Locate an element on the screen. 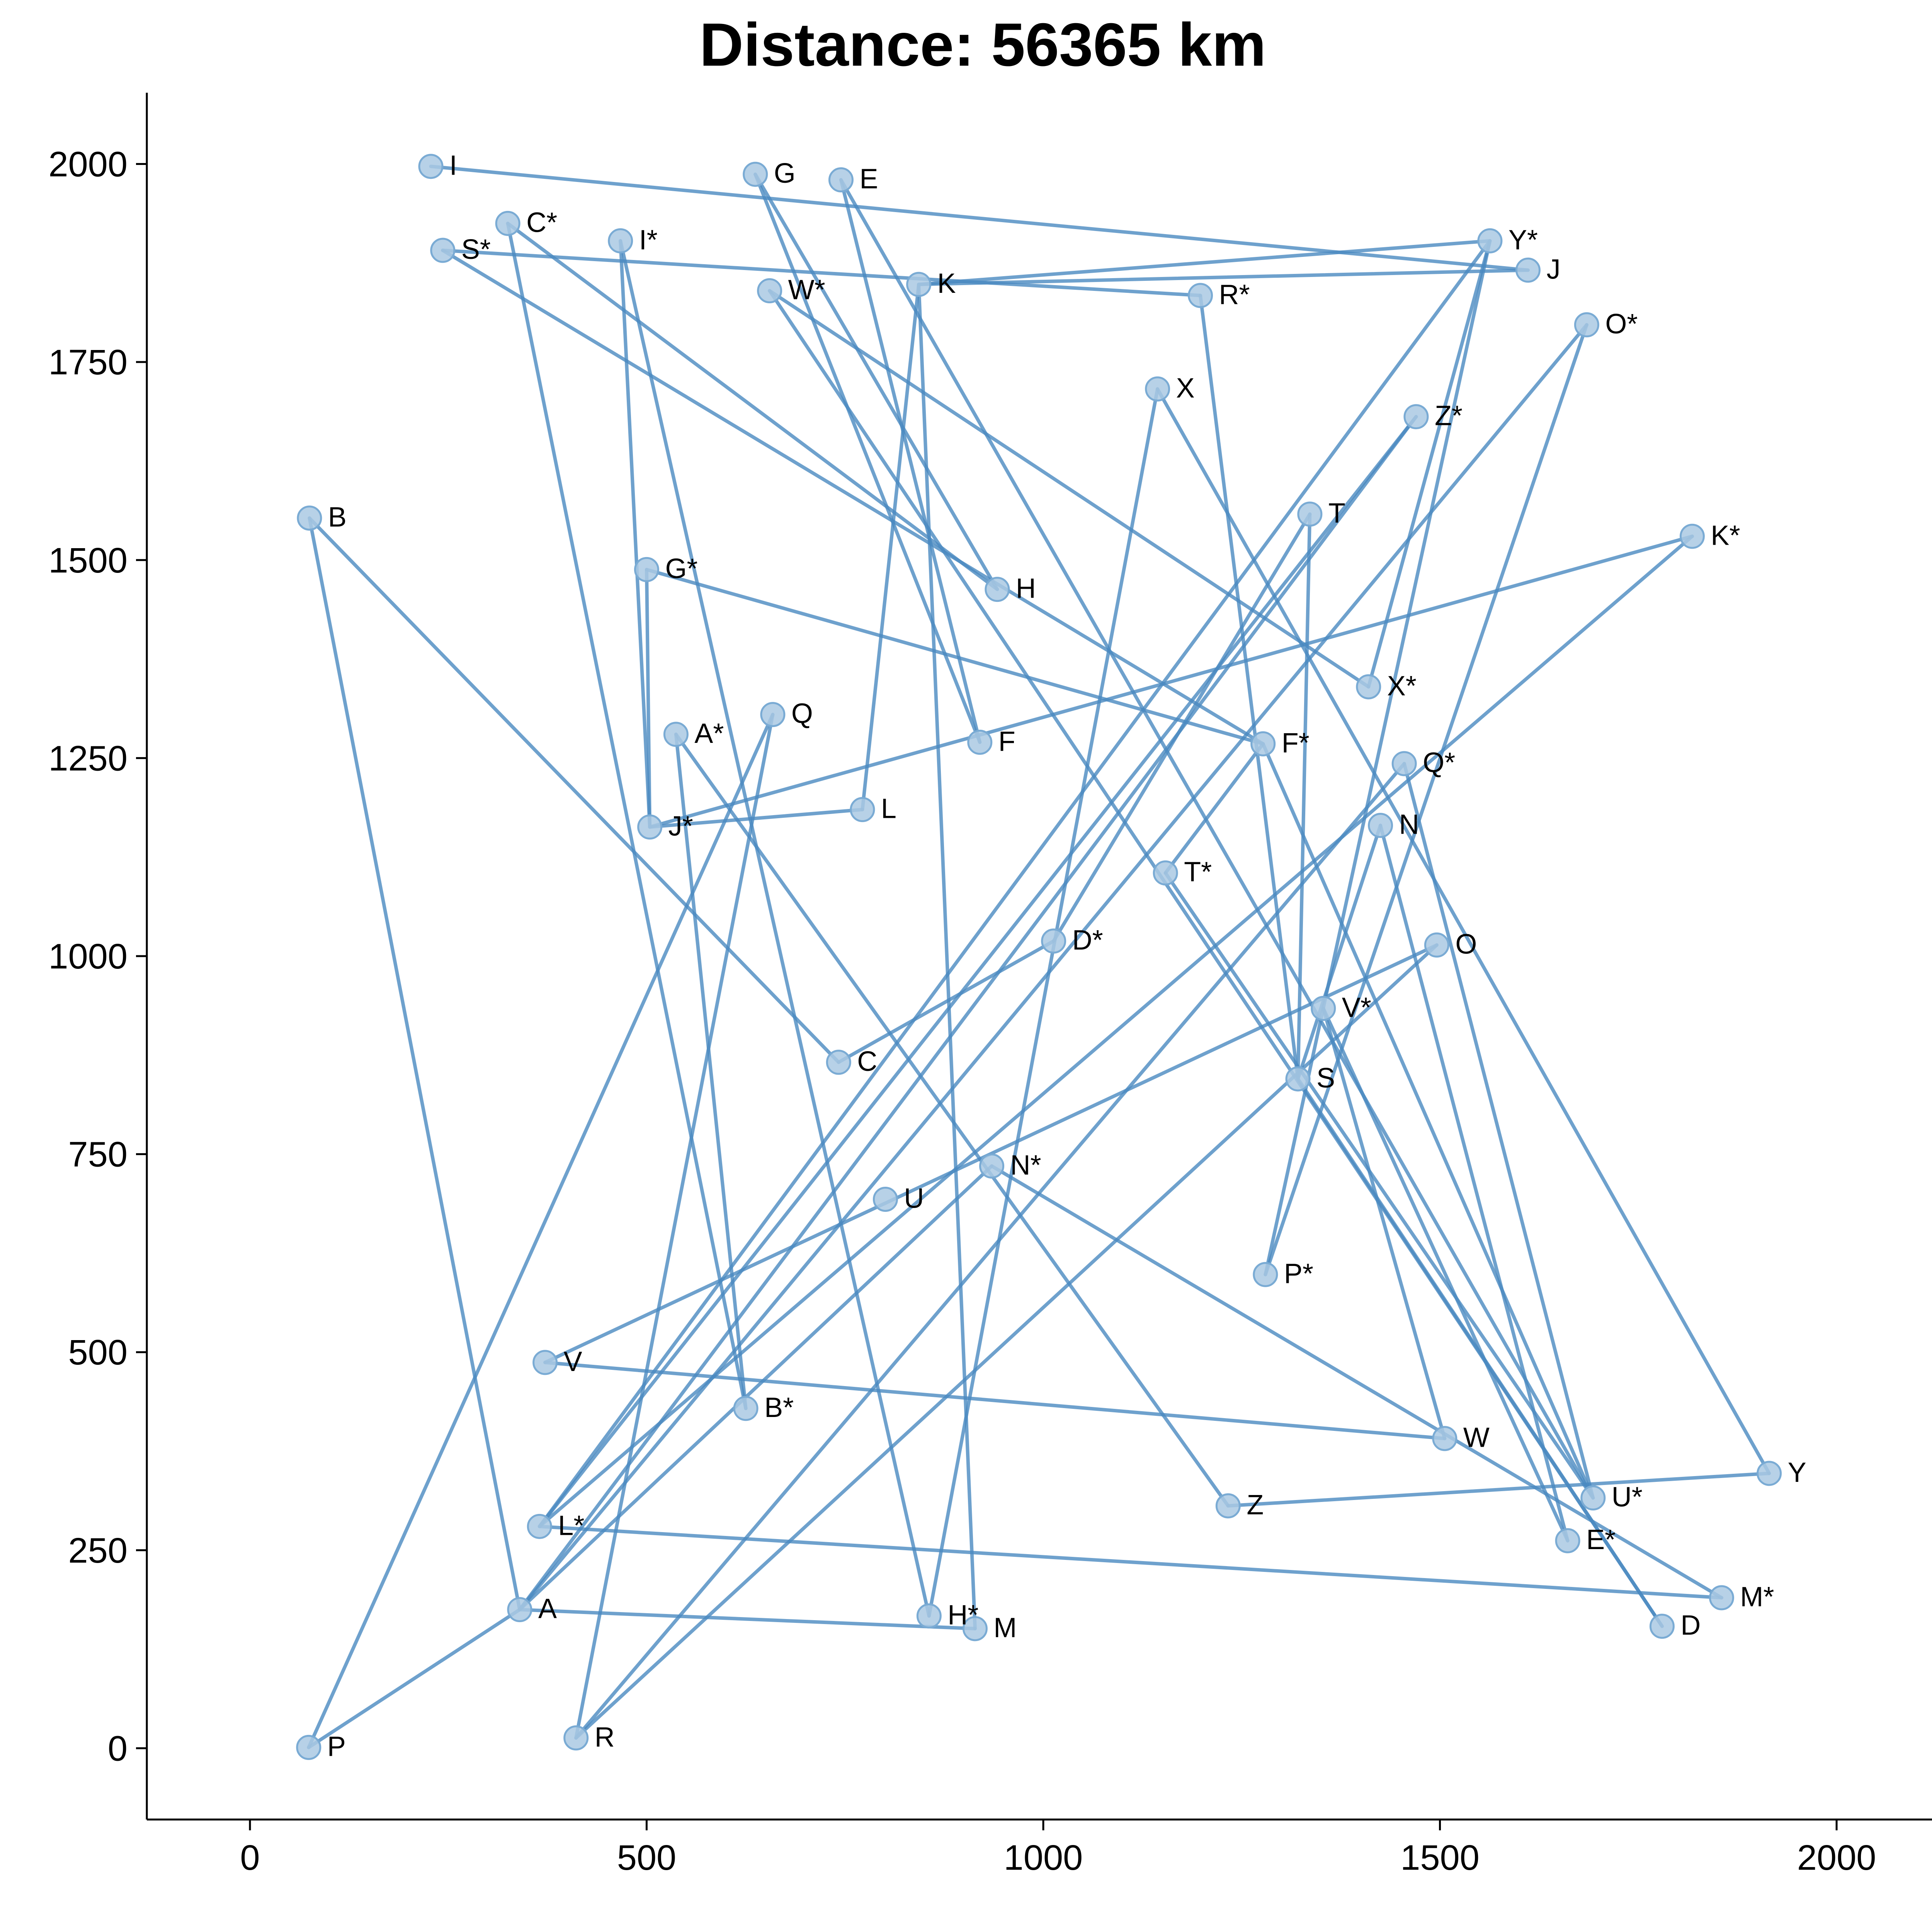 Image resolution: width=1932 pixels, height=1930 pixels. city-label: U* is located at coordinates (1628, 1497).